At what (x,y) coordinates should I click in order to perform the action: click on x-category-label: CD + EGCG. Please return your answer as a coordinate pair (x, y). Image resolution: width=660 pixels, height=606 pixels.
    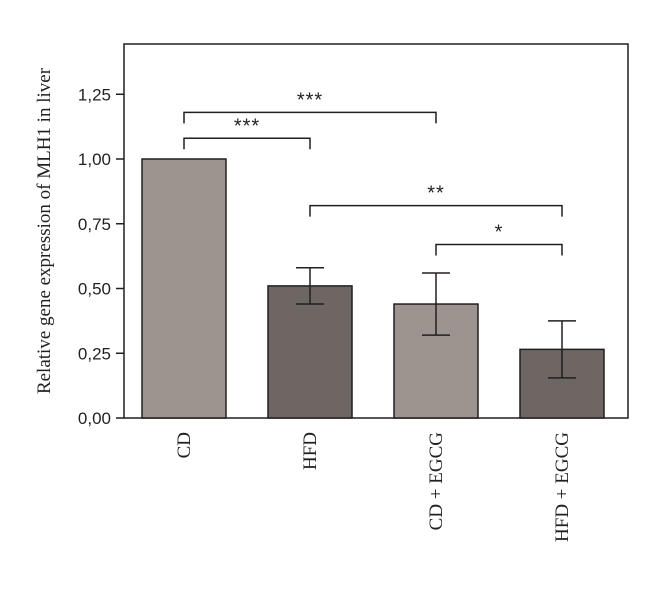
    Looking at the image, I should click on (436, 481).